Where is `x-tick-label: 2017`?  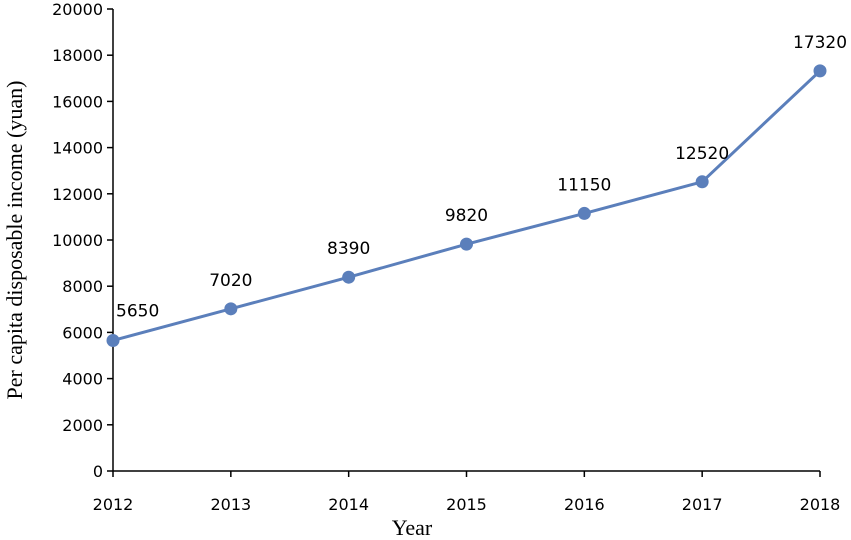 x-tick-label: 2017 is located at coordinates (702, 504).